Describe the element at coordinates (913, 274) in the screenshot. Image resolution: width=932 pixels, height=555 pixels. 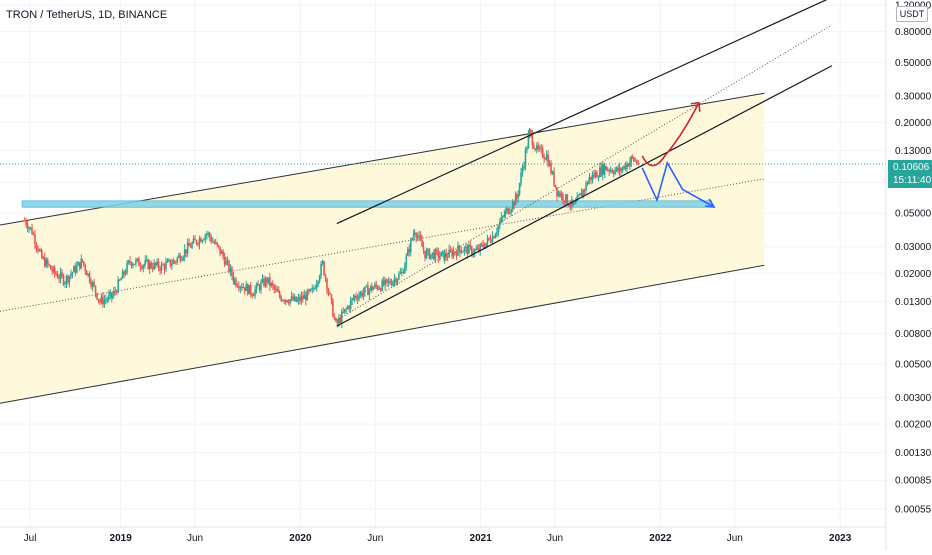
I see `price-axis-label: 0.02000` at that location.